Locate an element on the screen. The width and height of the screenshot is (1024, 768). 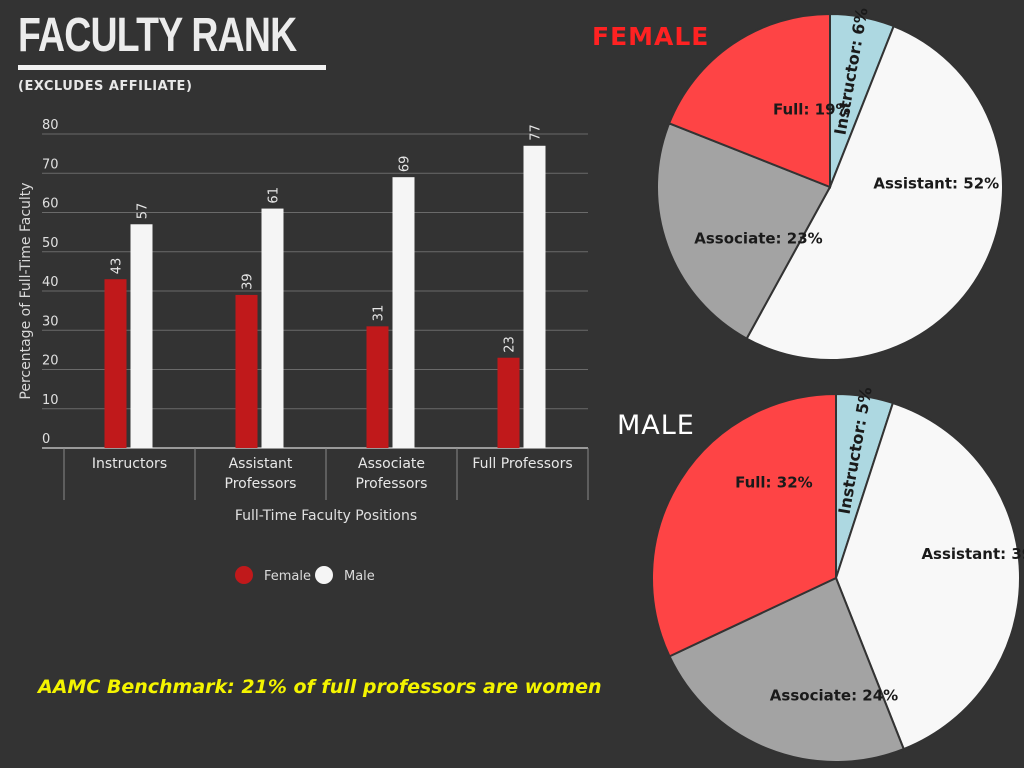
bar-value-label: 61 is located at coordinates (274, 195).